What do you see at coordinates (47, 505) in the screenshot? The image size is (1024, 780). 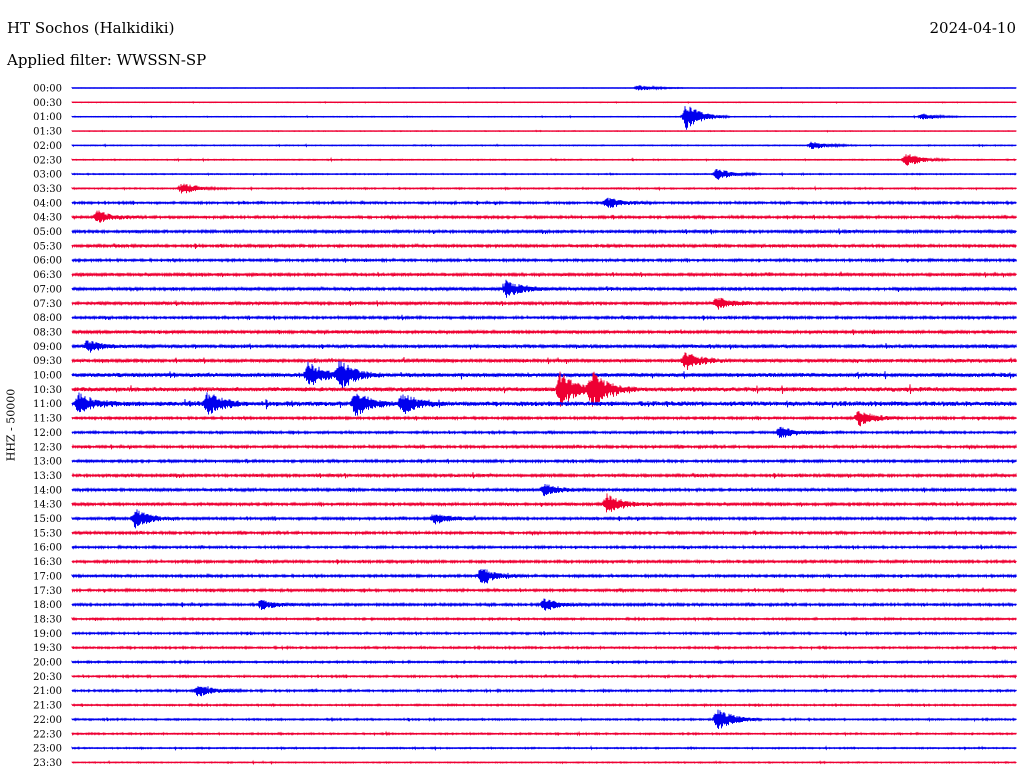 I see `row-time-label: 14:30` at bounding box center [47, 505].